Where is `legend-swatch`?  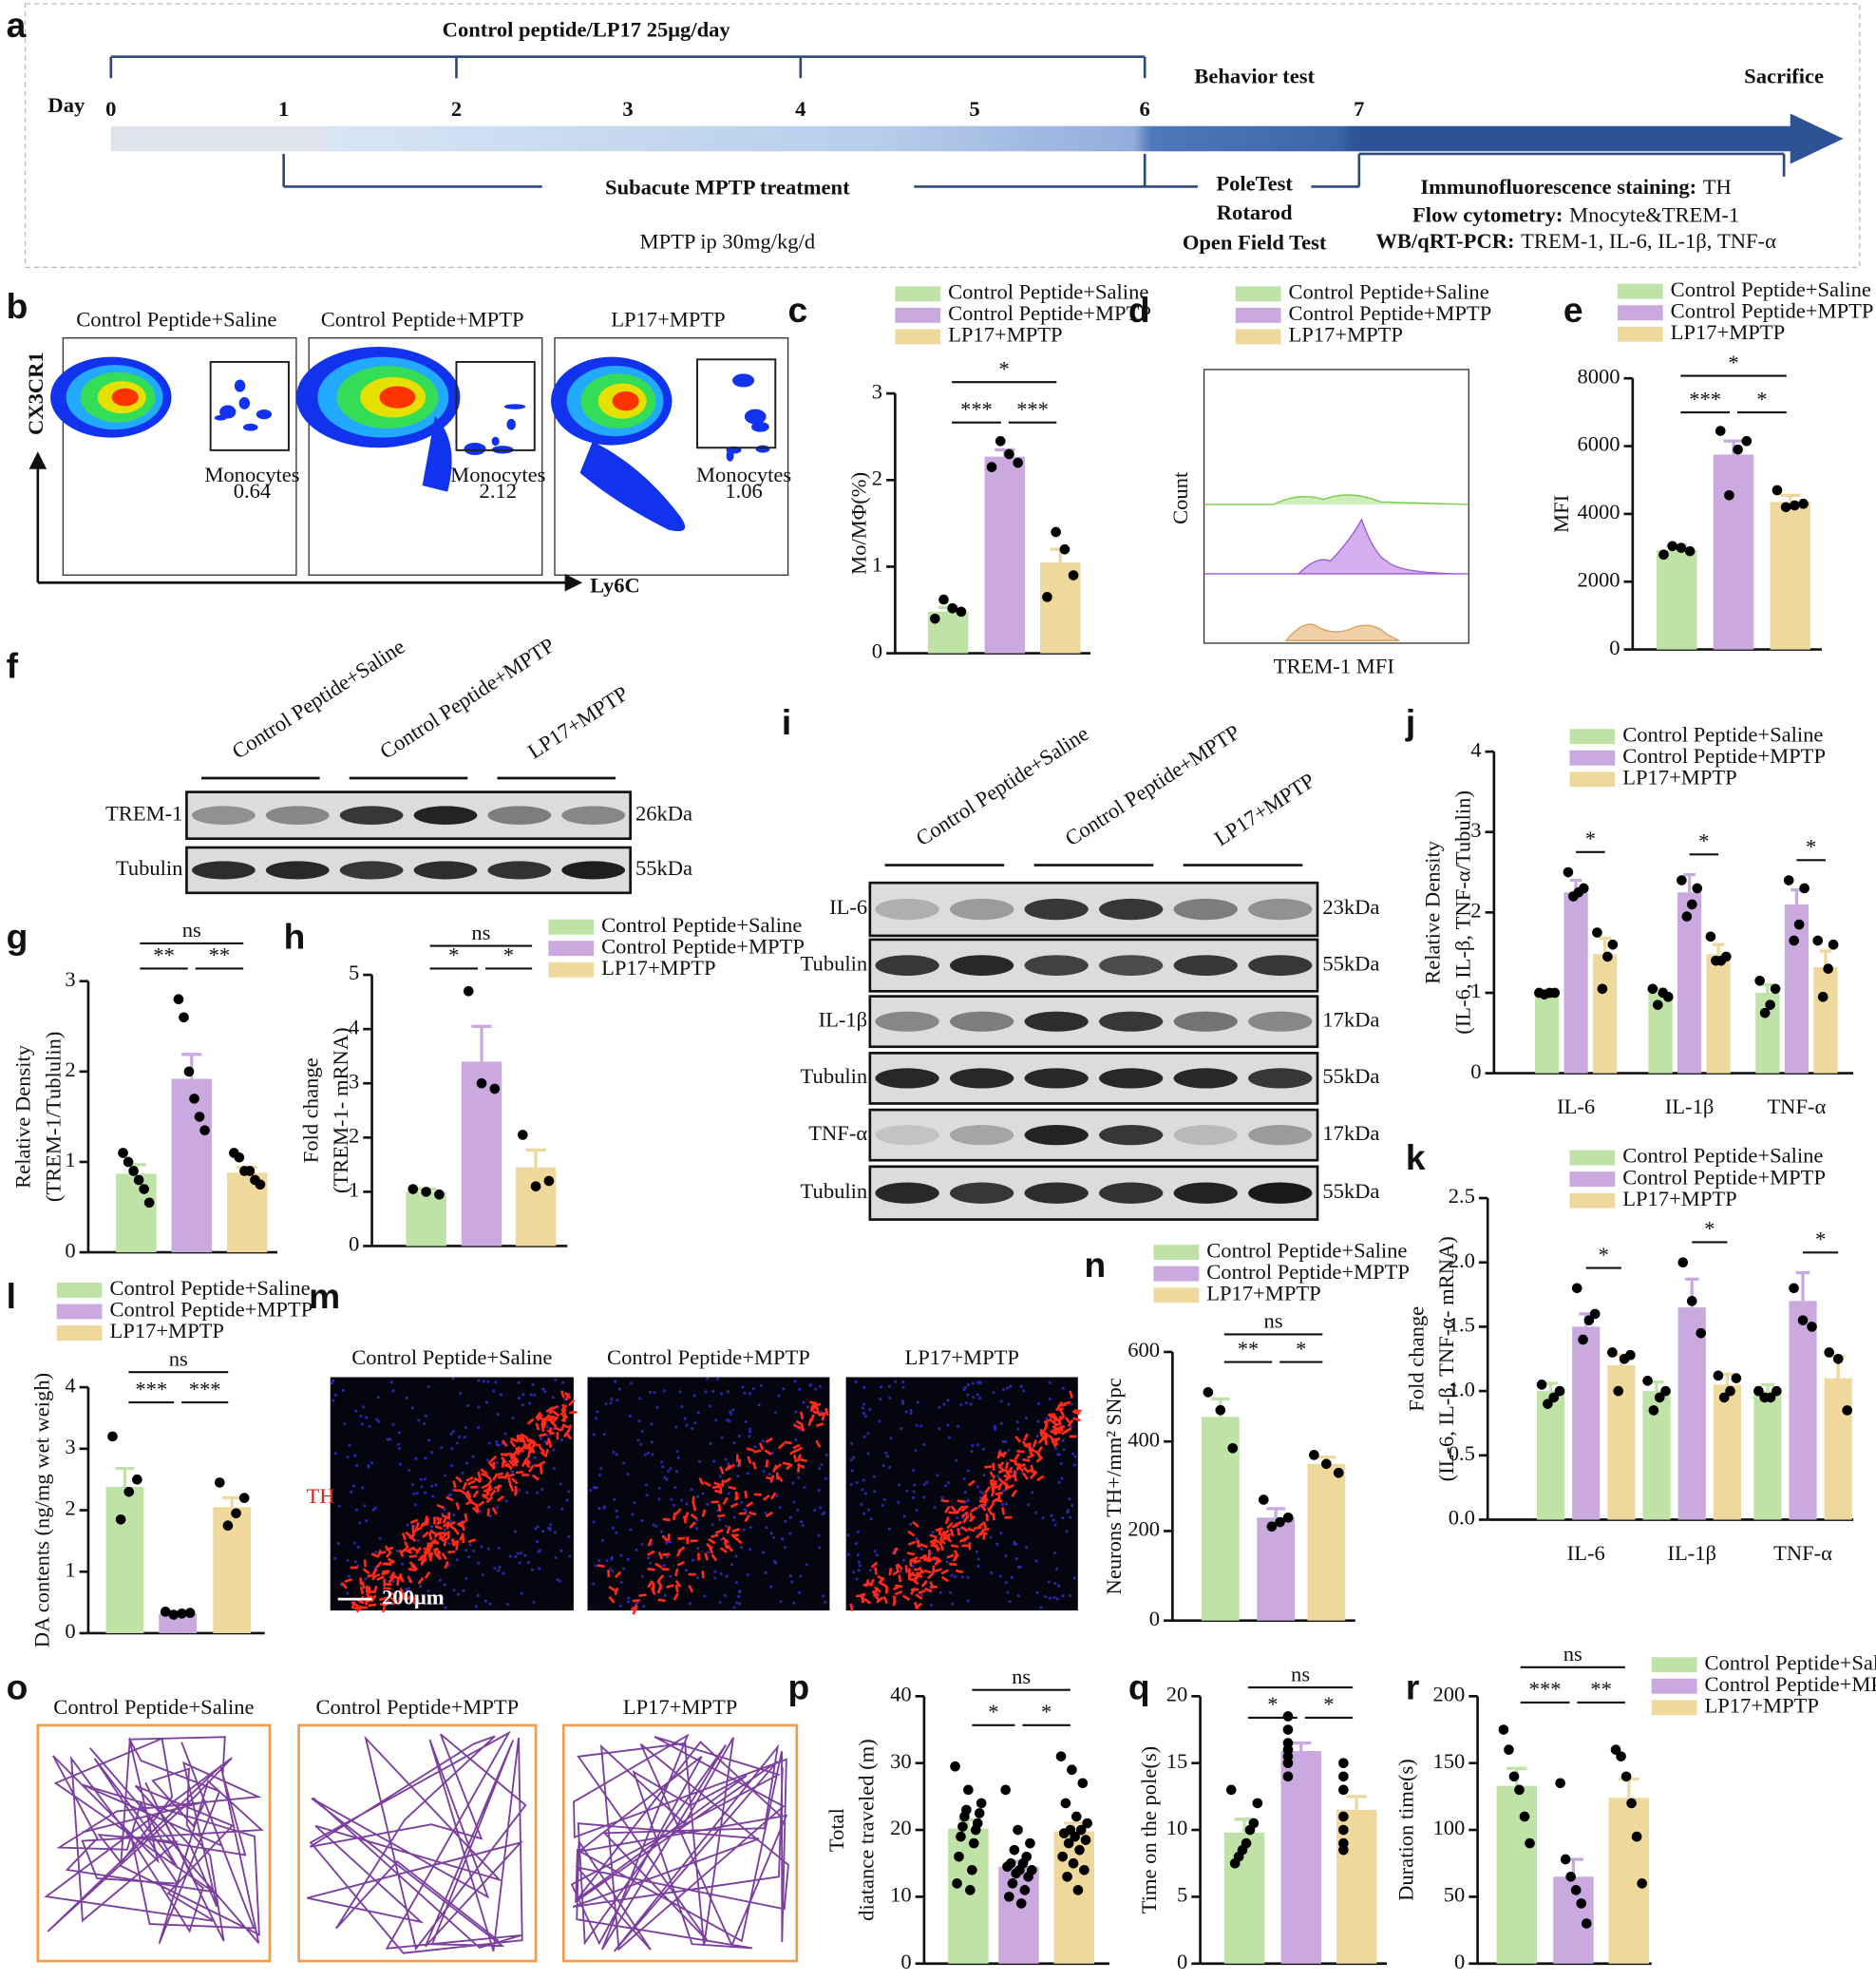 legend-swatch is located at coordinates (572, 949).